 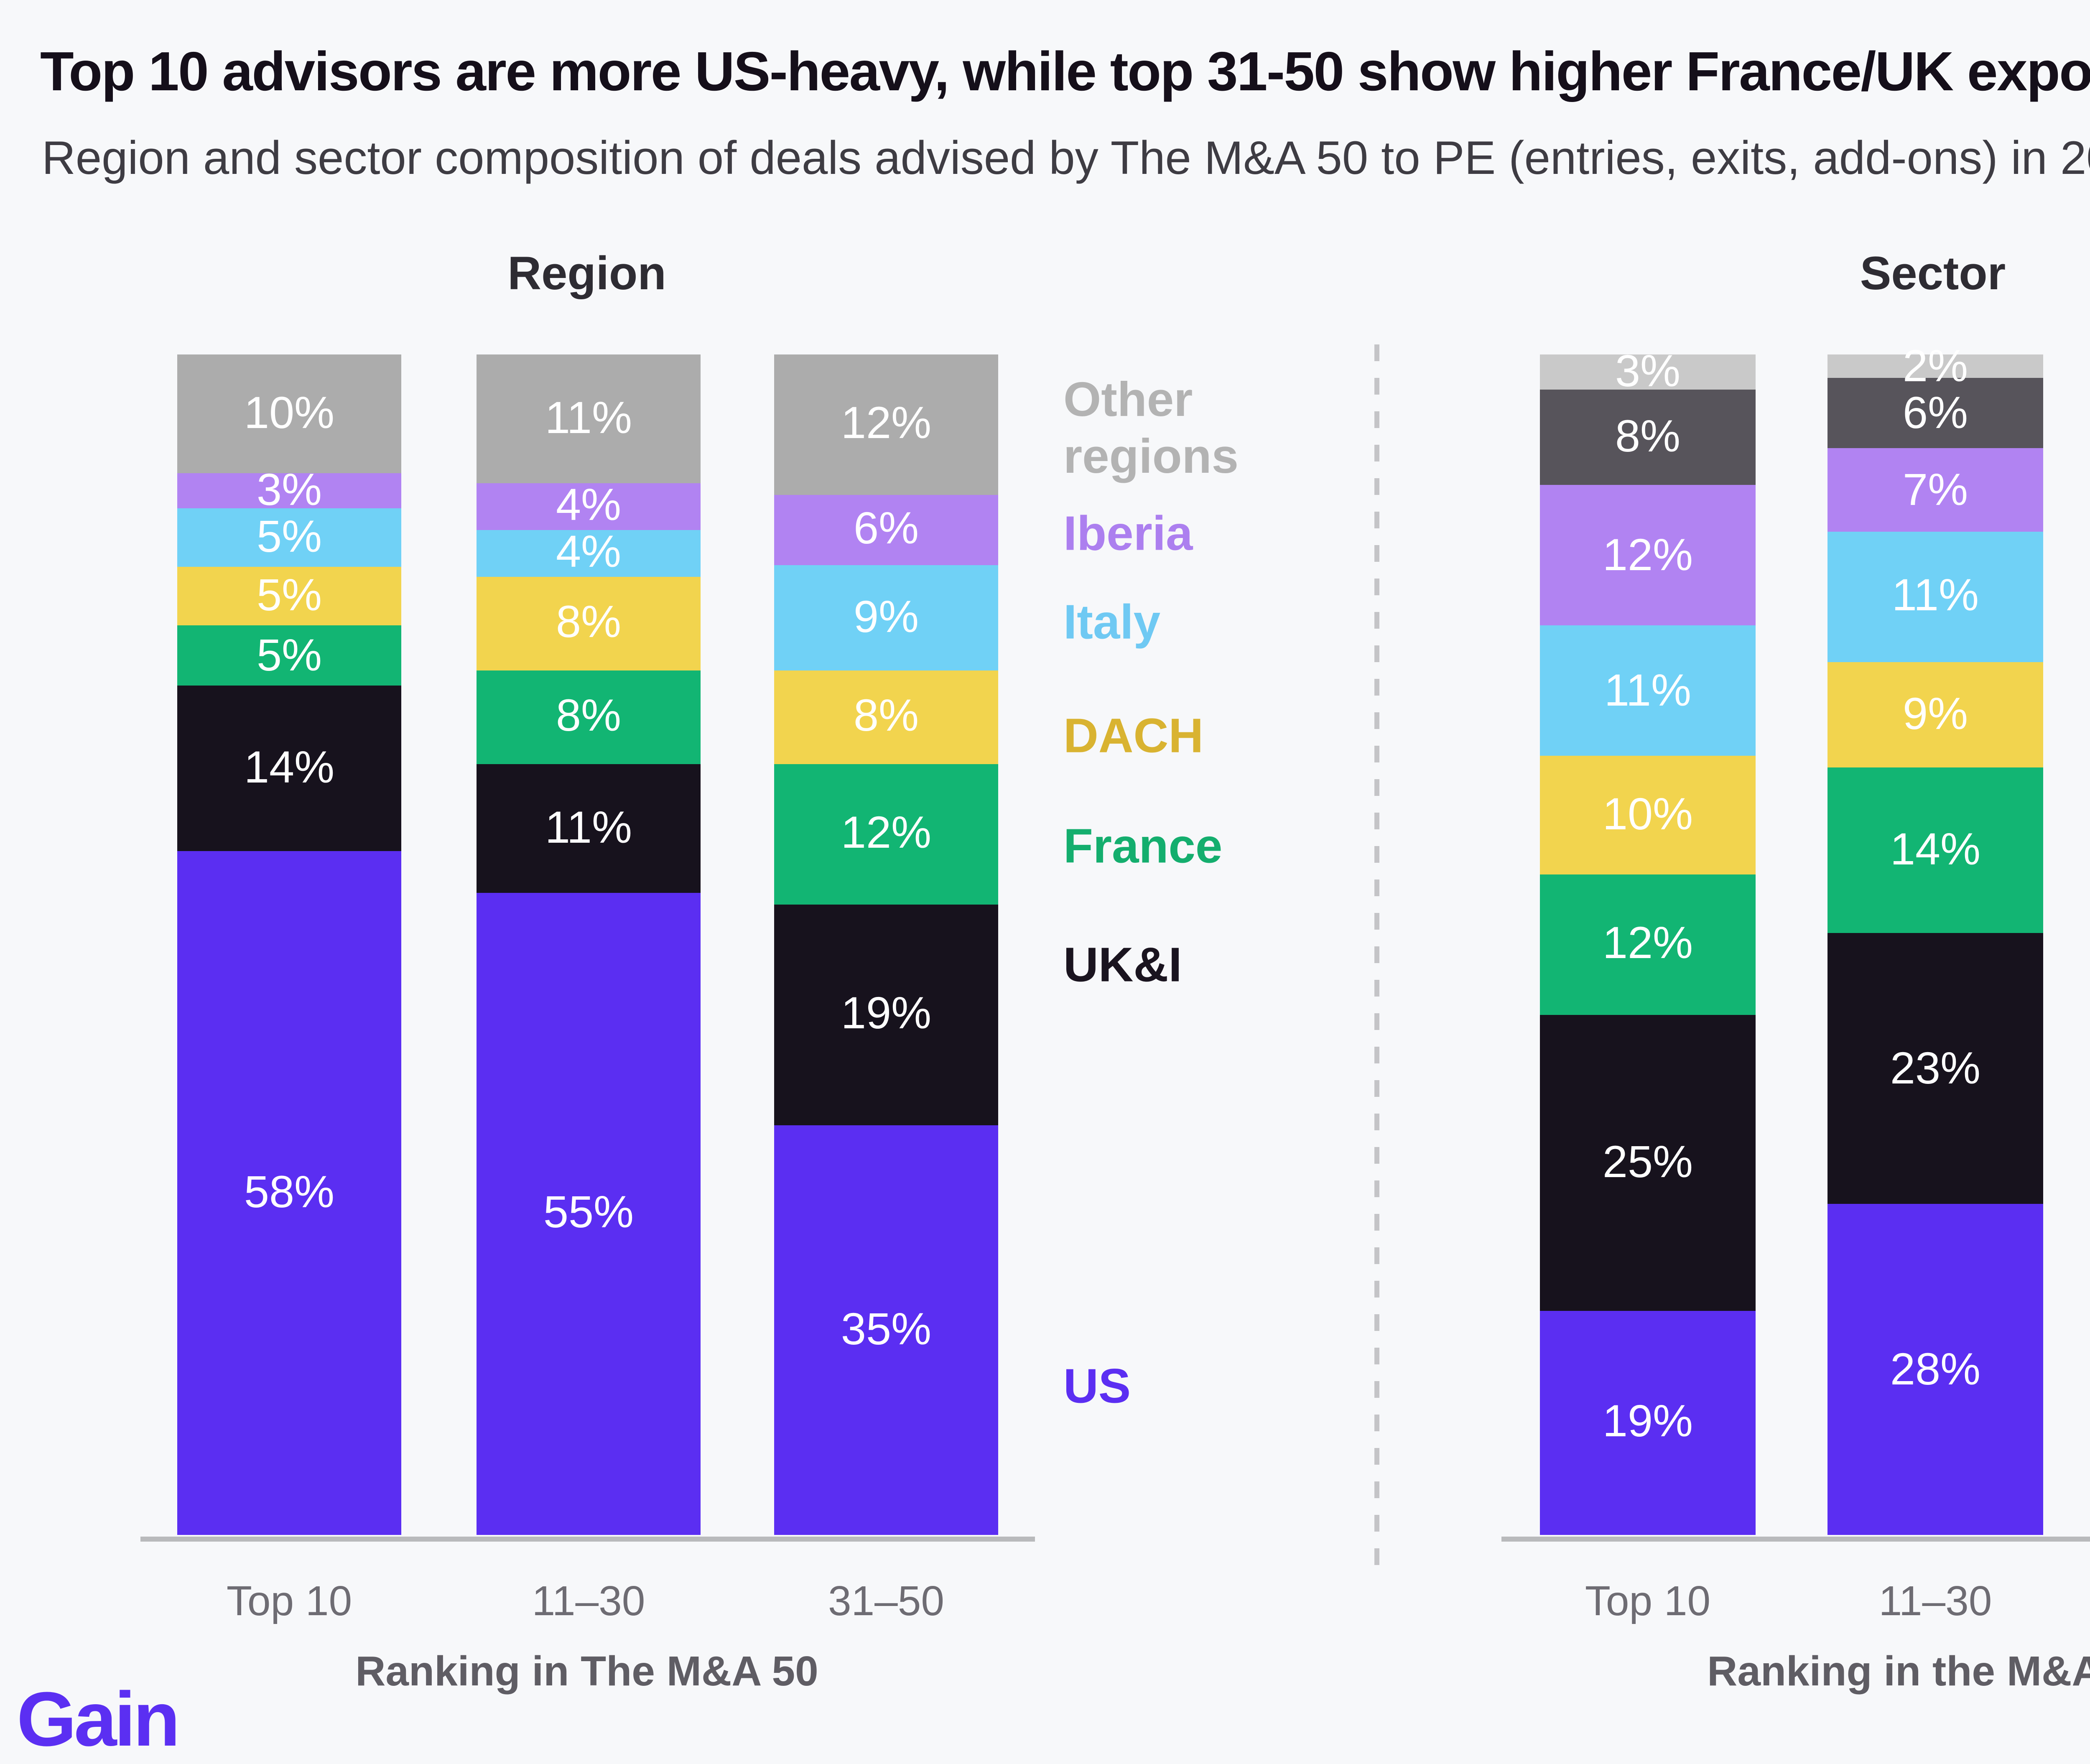 I want to click on segment-value-label: 35%, so click(x=886, y=1329).